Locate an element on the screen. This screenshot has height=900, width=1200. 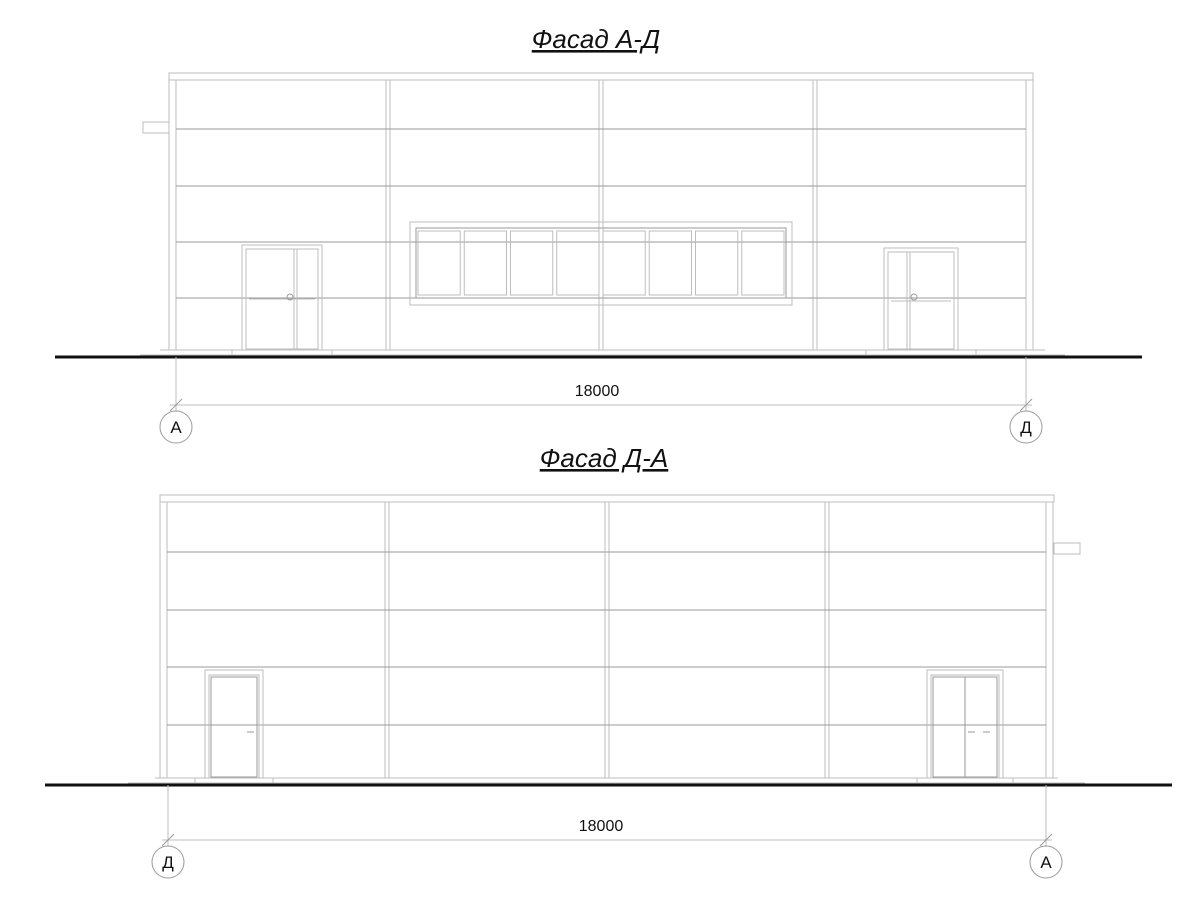
axis-marker-left: Д is located at coordinates (168, 862).